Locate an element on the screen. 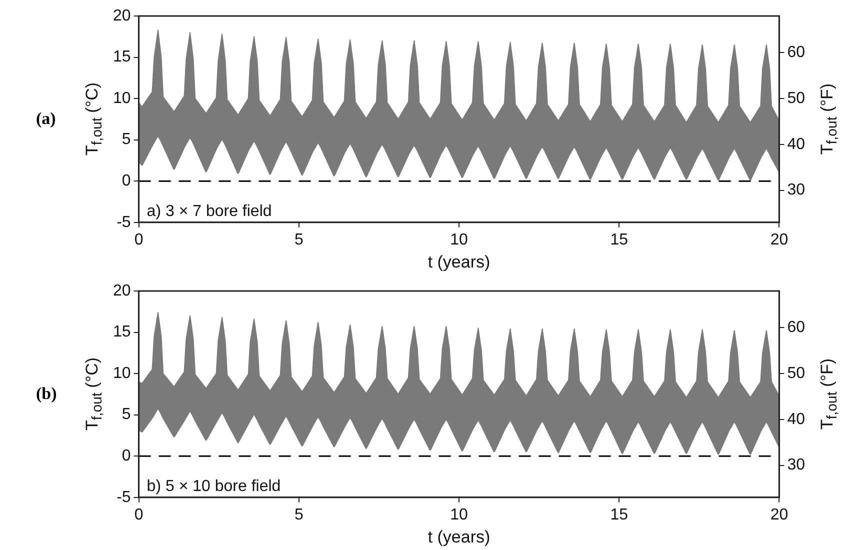 The height and width of the screenshot is (550, 853). text: (a) is located at coordinates (46, 119).